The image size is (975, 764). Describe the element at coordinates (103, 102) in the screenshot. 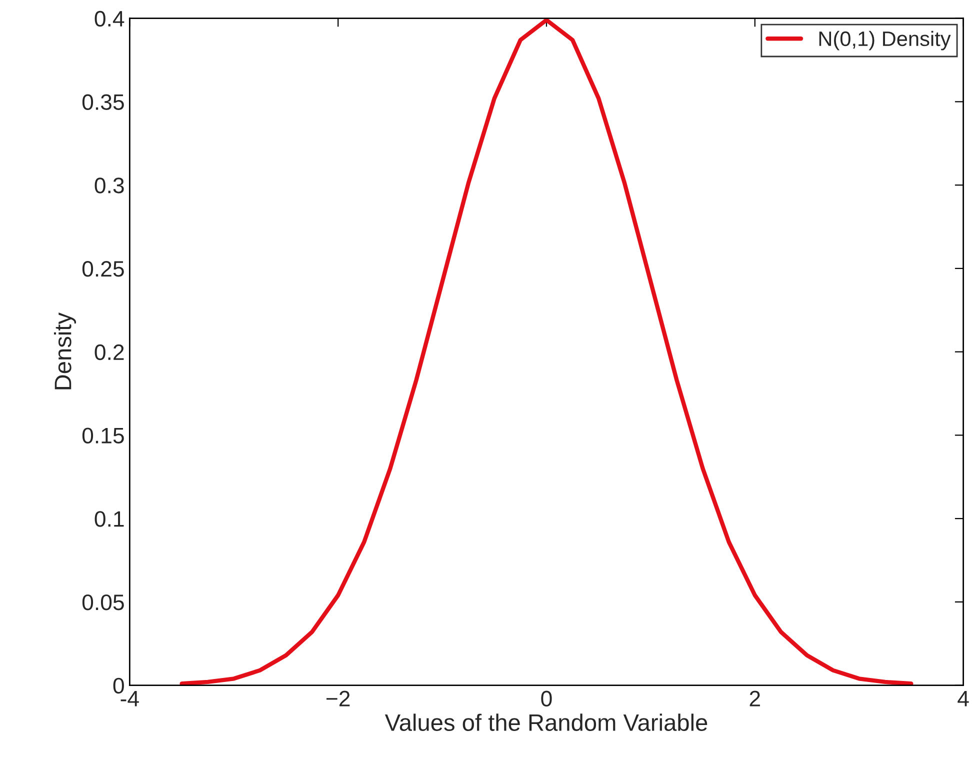

I see `y-tick-label: 0.35` at that location.